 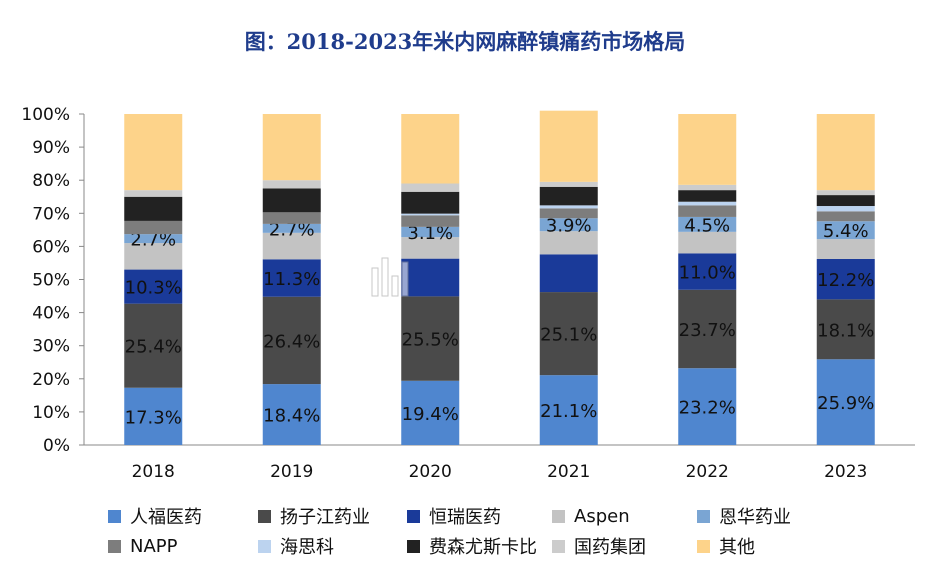 I want to click on legend-item: 其他, so click(x=726, y=547).